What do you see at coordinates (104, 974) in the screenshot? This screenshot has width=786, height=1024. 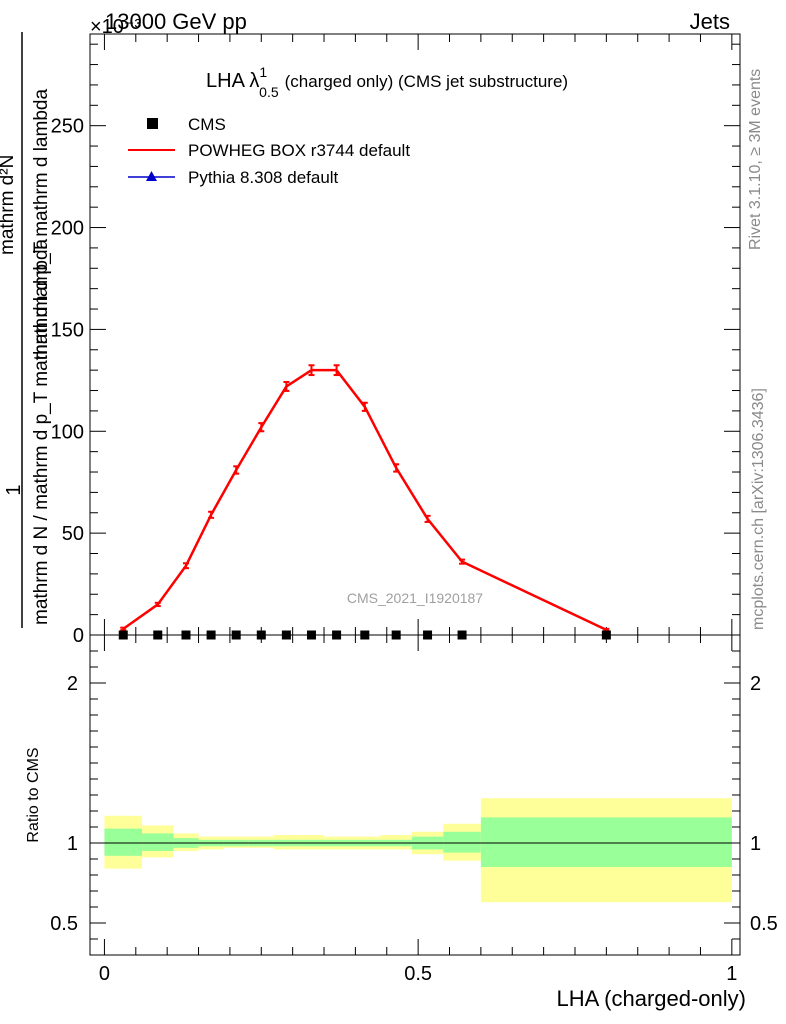 I see `x-tick-label: 0` at bounding box center [104, 974].